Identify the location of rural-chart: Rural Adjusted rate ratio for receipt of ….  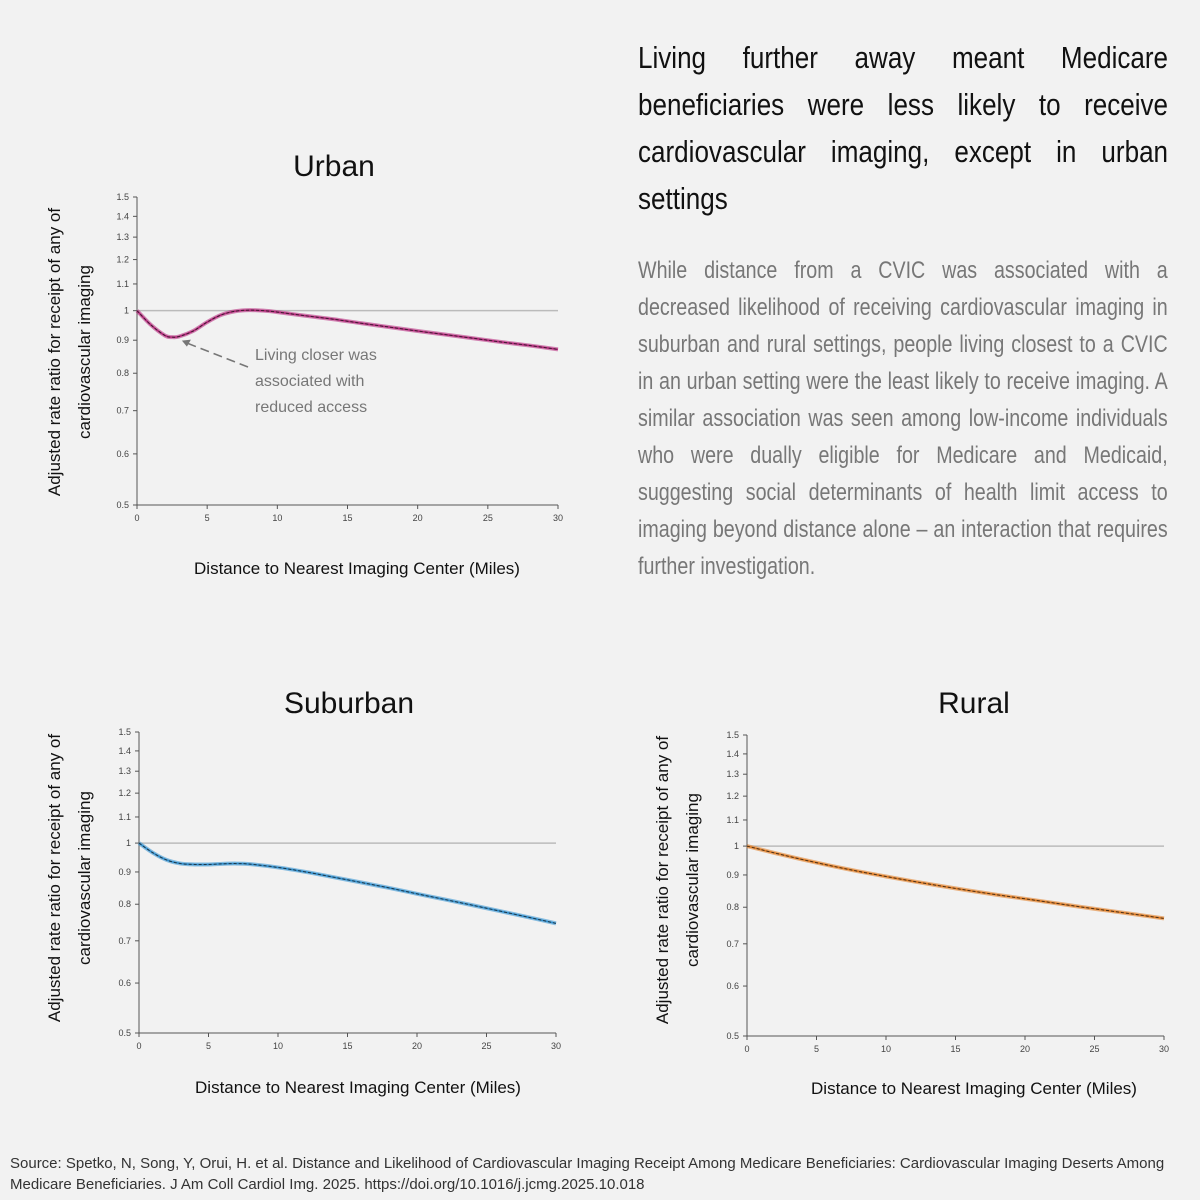
(911, 892).